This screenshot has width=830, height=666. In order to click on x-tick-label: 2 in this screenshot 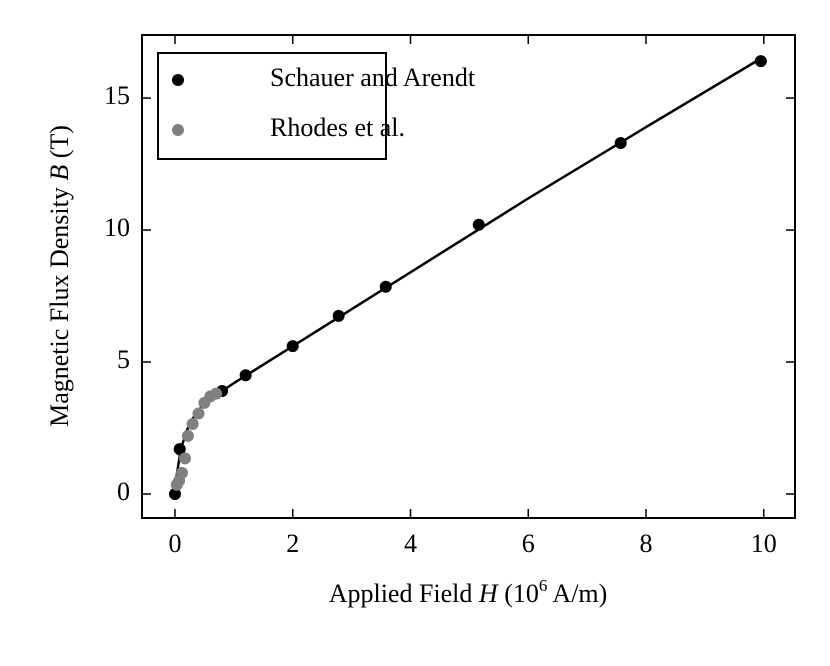, I will do `click(292, 543)`.